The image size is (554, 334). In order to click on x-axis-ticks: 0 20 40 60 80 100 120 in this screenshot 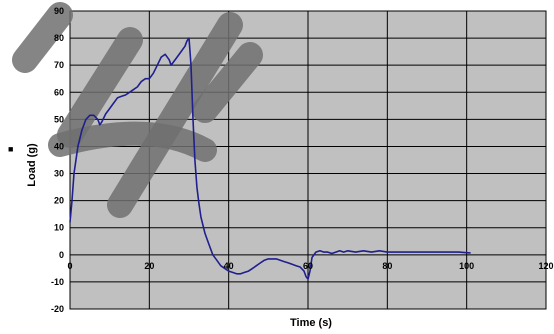, I will do `click(310, 266)`.